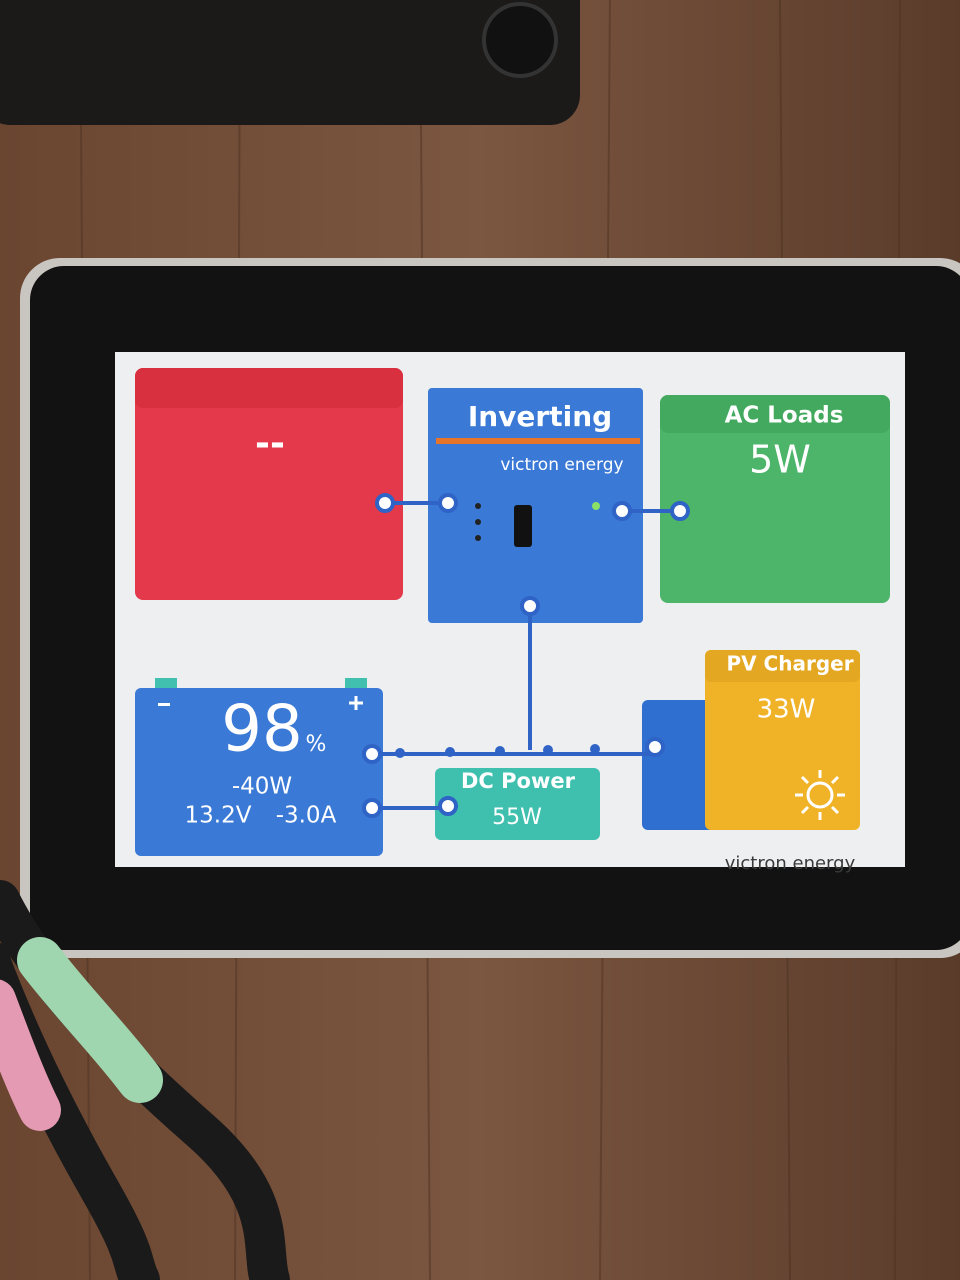 The height and width of the screenshot is (1280, 960). Describe the element at coordinates (218, 816) in the screenshot. I see `battery-voltage: 13.2V` at that location.